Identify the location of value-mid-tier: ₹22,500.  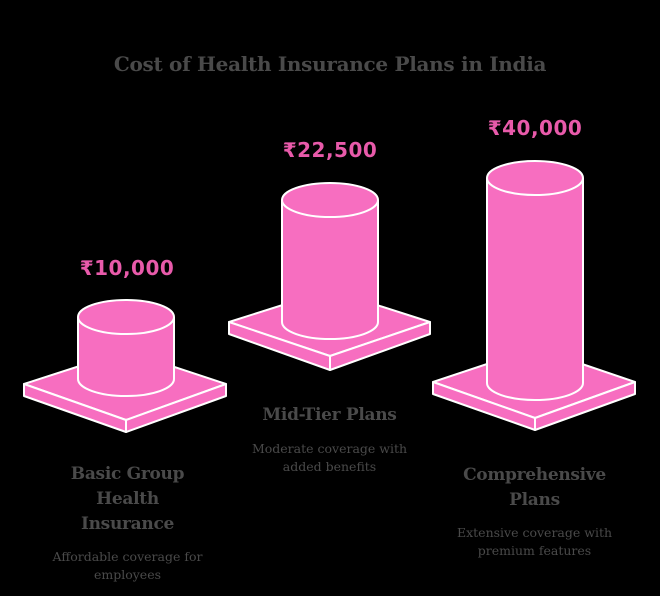
(330, 150).